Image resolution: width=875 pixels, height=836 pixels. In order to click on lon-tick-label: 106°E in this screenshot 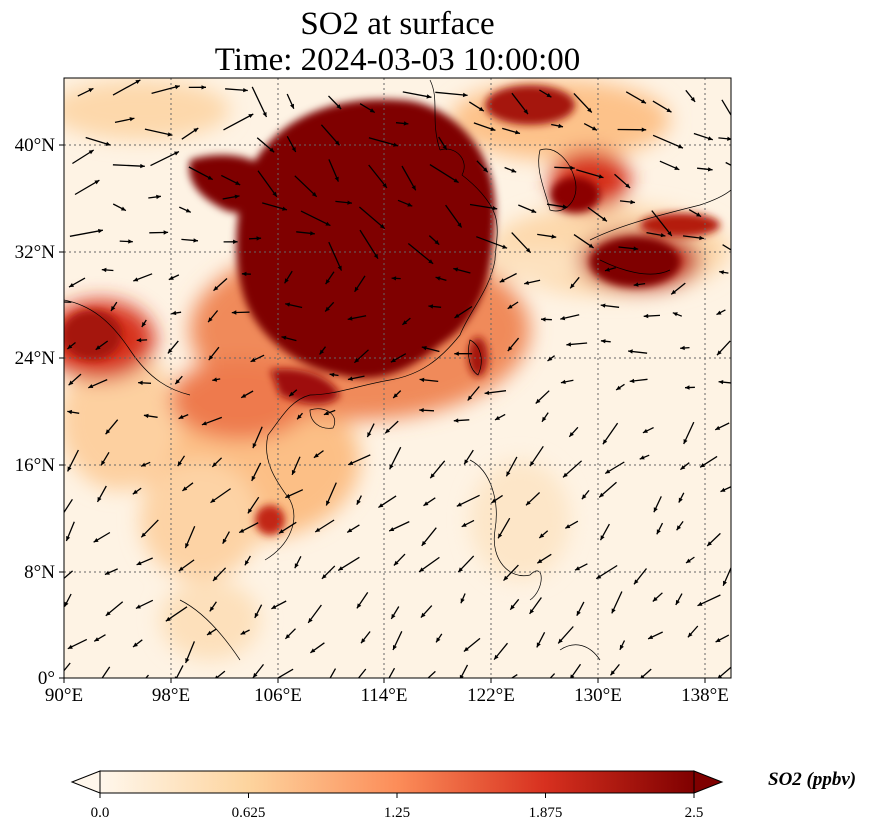, I will do `click(278, 695)`.